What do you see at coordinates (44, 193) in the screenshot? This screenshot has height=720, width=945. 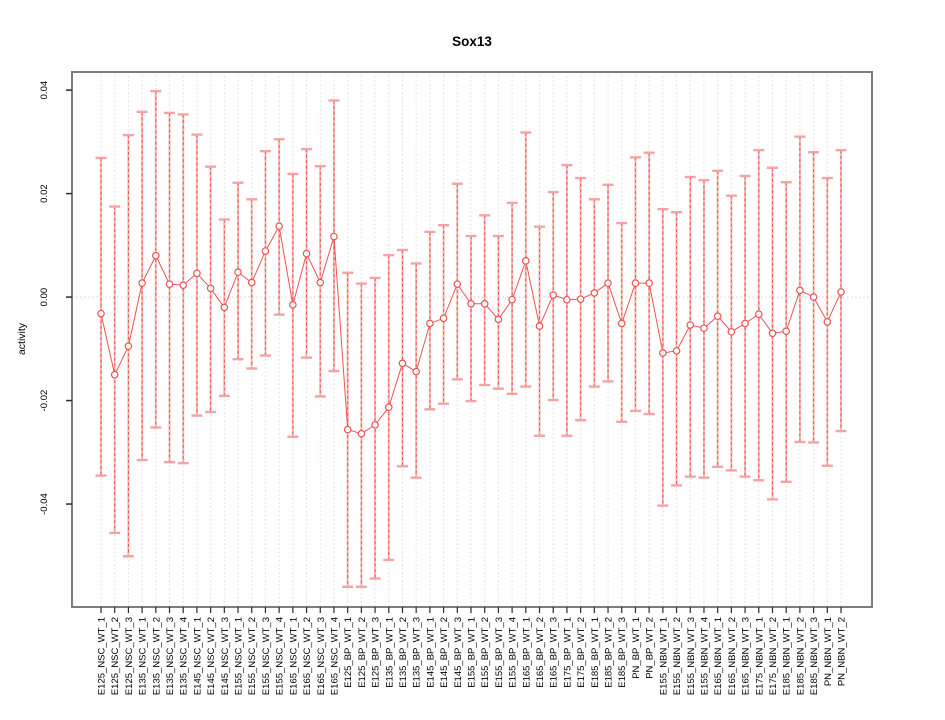 I see `y-tick-label: 0.02` at bounding box center [44, 193].